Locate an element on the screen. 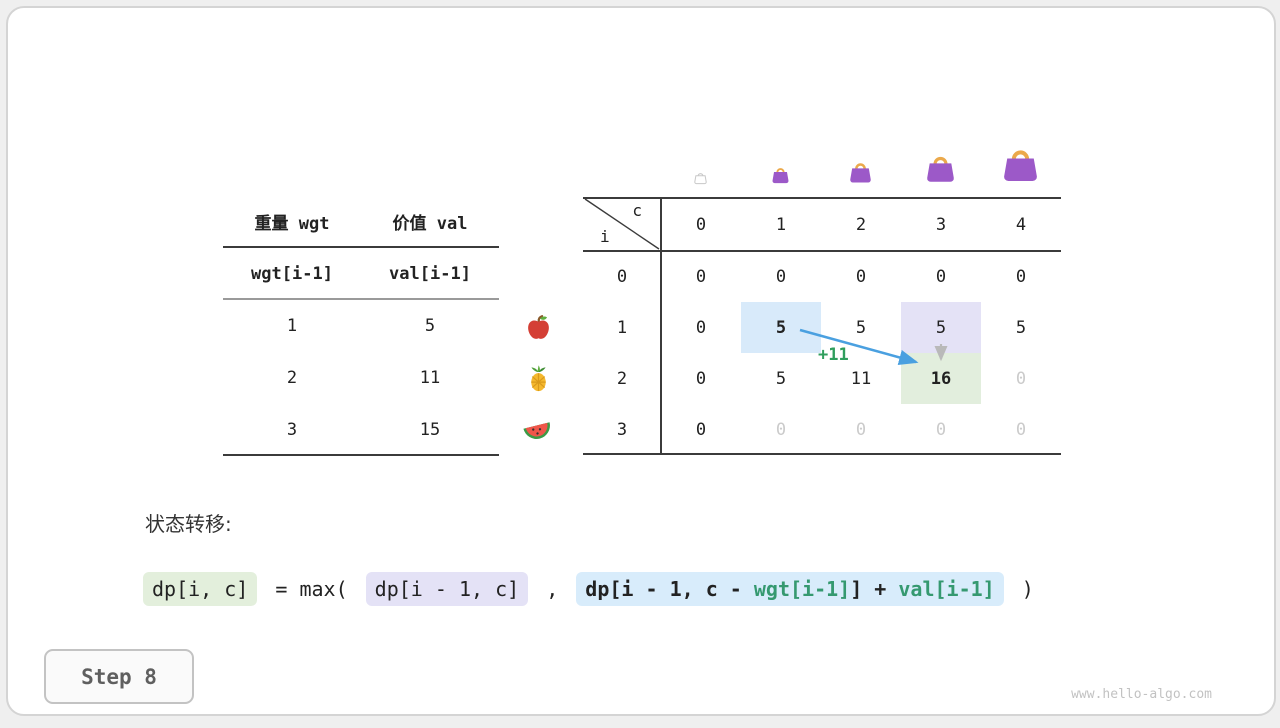 The height and width of the screenshot is (728, 1280). row-variable-label: i is located at coordinates (605, 236).